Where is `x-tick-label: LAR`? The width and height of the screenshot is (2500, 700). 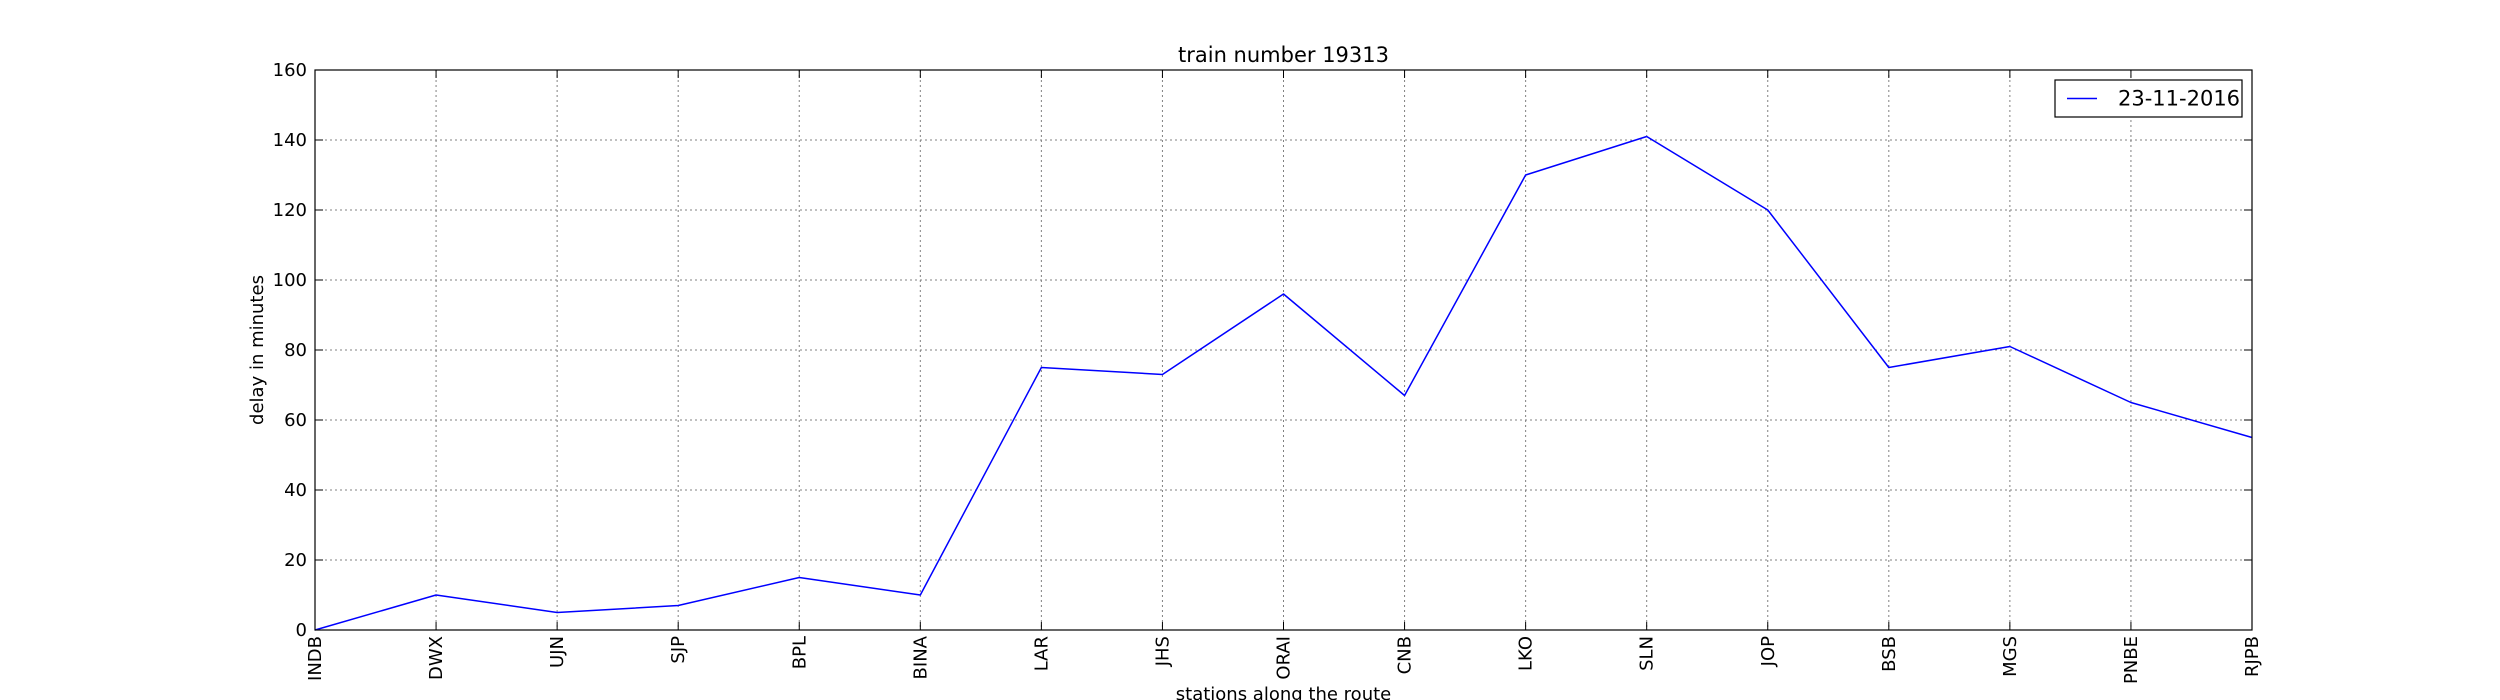 x-tick-label: LAR is located at coordinates (1041, 653).